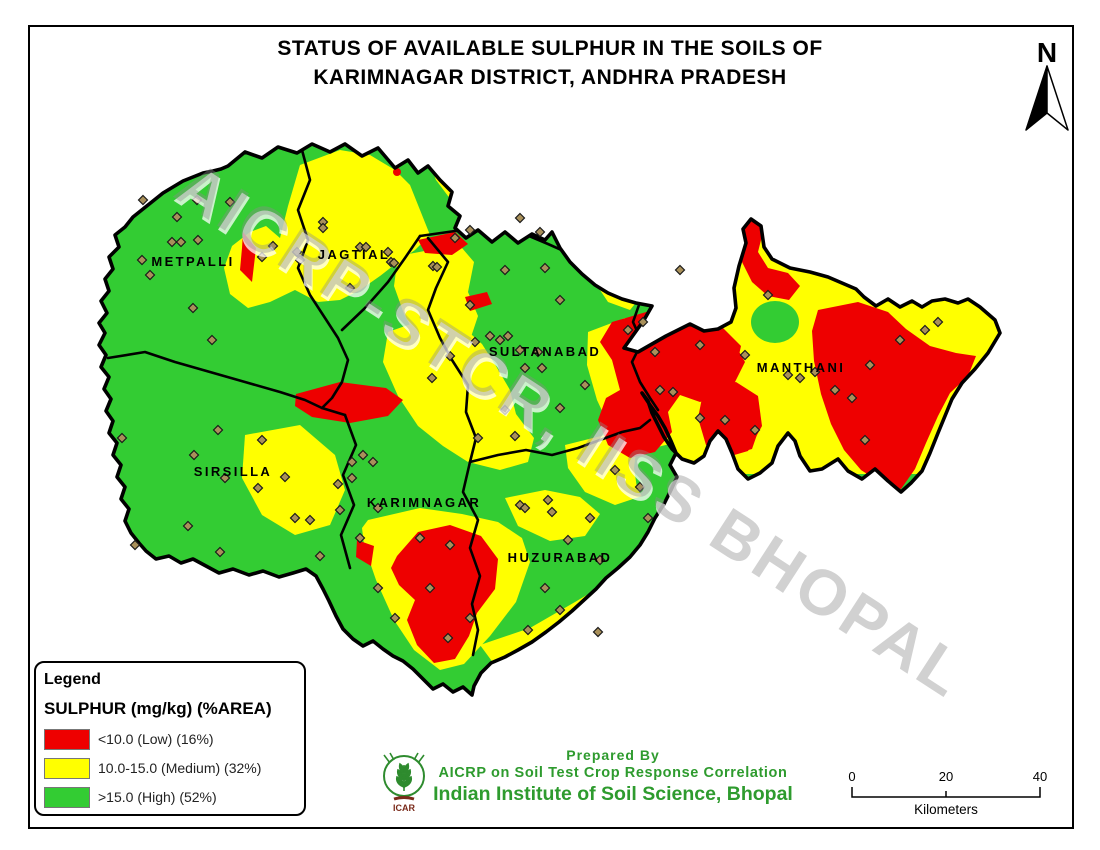  What do you see at coordinates (67, 797) in the screenshot?
I see `legend-swatch-high` at bounding box center [67, 797].